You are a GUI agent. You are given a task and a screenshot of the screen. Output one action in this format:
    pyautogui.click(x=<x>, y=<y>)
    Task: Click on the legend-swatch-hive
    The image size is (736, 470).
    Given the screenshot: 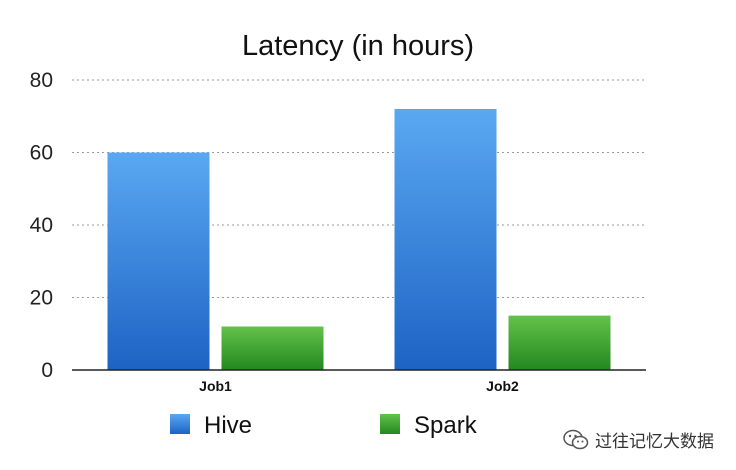 What is the action you would take?
    pyautogui.click(x=180, y=424)
    